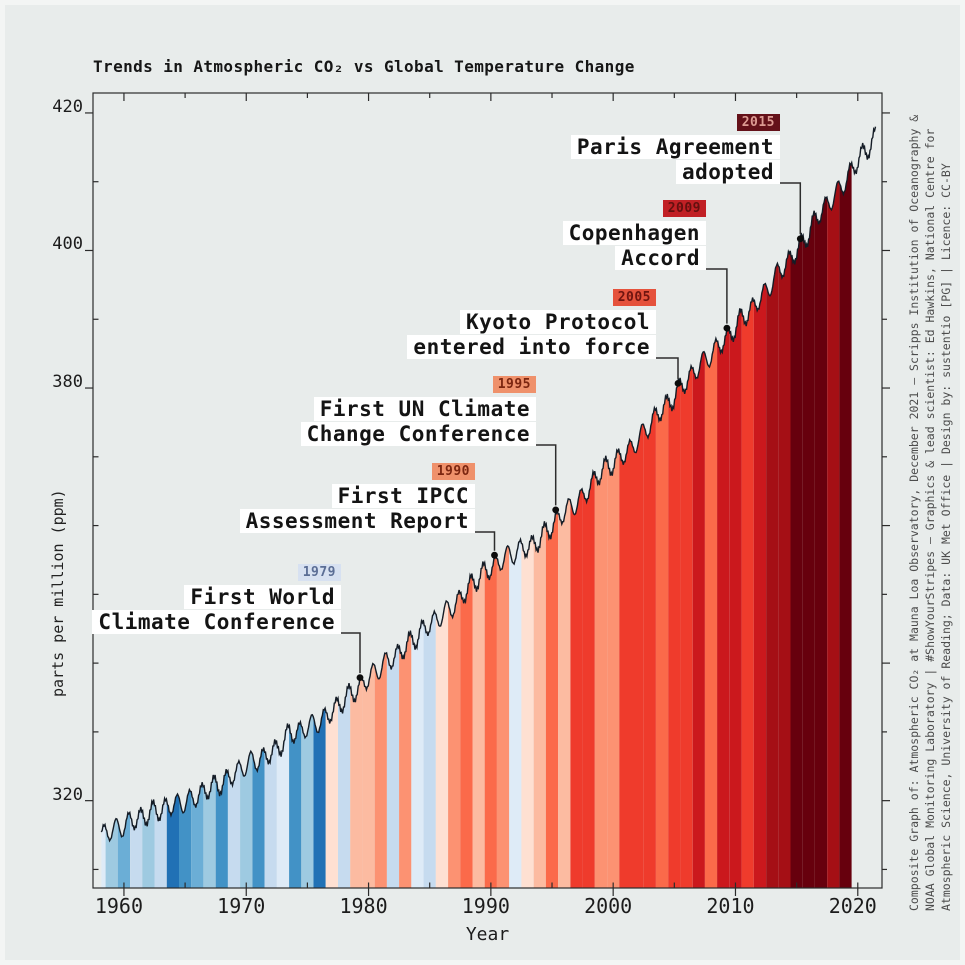  What do you see at coordinates (758, 122) in the screenshot?
I see `event-year-badge: 2015` at bounding box center [758, 122].